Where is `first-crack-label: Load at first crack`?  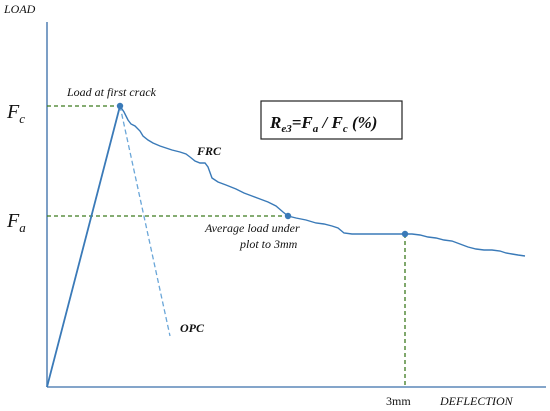
first-crack-label: Load at first crack is located at coordinates (111, 92).